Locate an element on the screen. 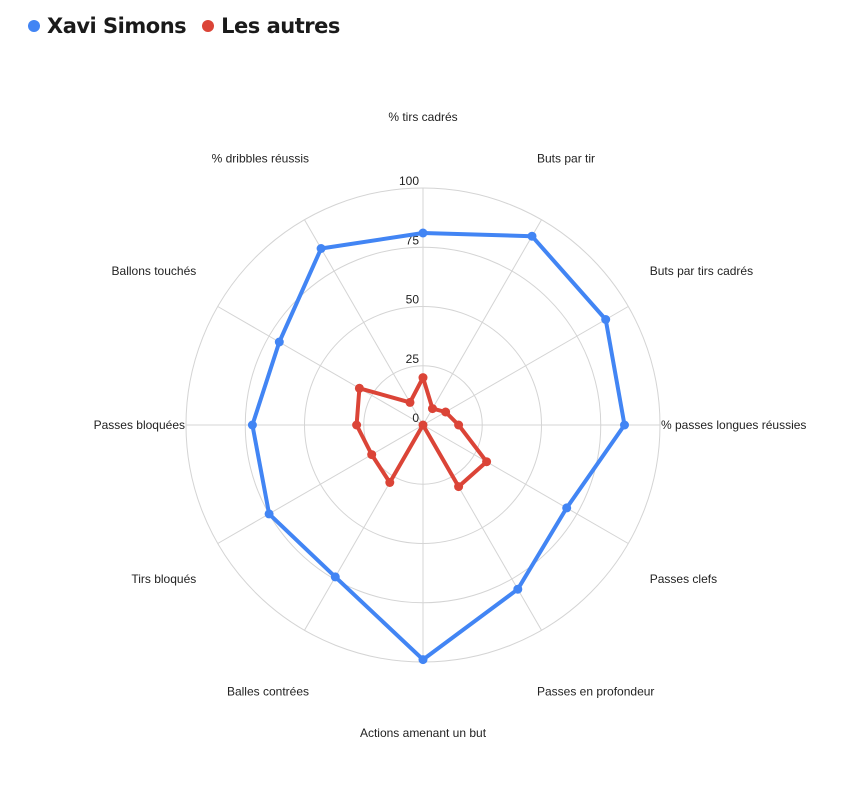 Image resolution: width=845 pixels, height=795 pixels. legend-item-series-1: Xavi Simons is located at coordinates (107, 26).